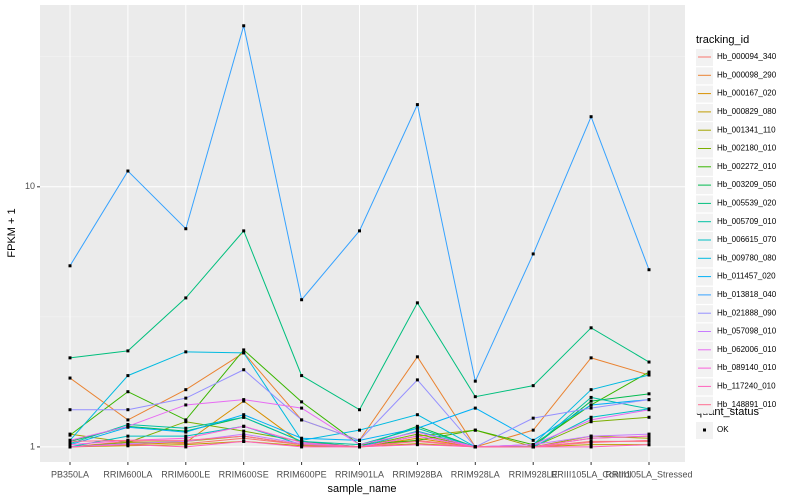 This screenshot has height=500, width=800. I want to click on x-tick-label: RRIII105LA_Control, so click(591, 474).